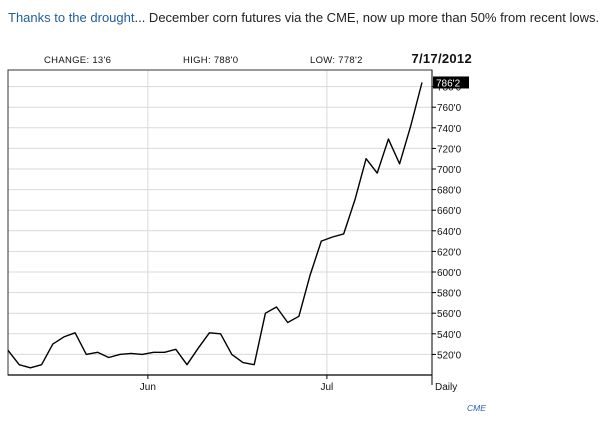 Image resolution: width=602 pixels, height=428 pixels. I want to click on y-tick-label: 600'0, so click(449, 273).